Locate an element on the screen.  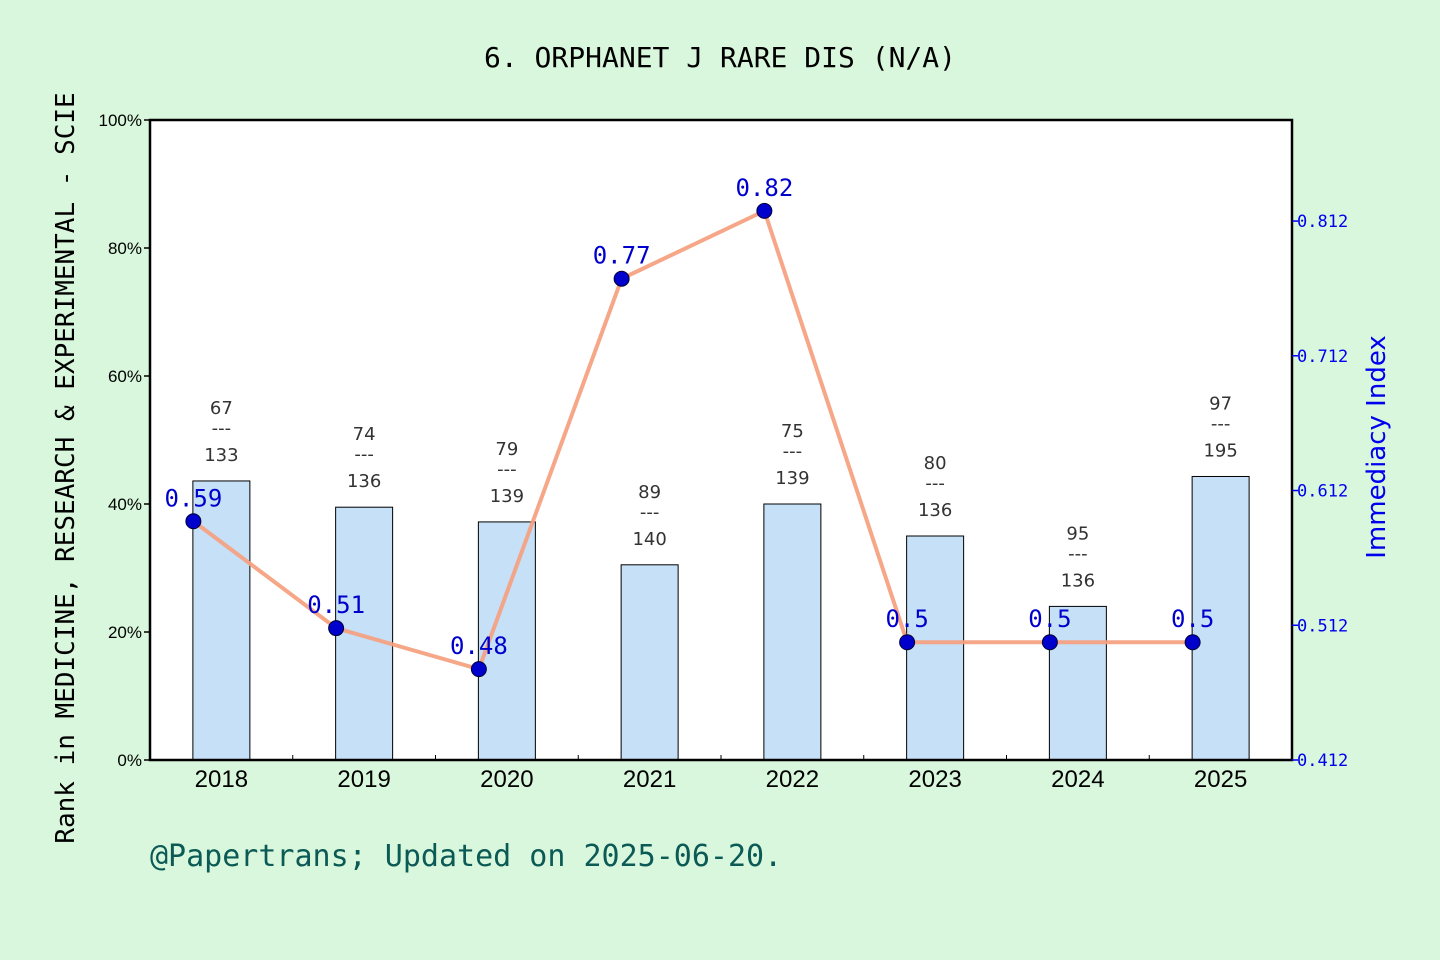
immediacy-value-2022: 0.82 is located at coordinates (764, 188).